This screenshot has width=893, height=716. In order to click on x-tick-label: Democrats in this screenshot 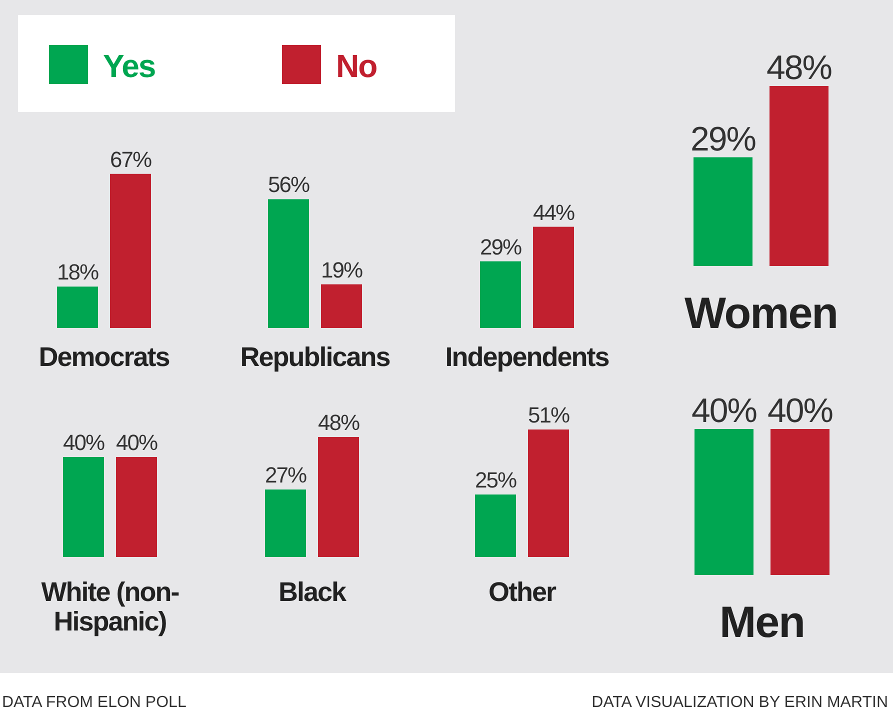, I will do `click(104, 357)`.